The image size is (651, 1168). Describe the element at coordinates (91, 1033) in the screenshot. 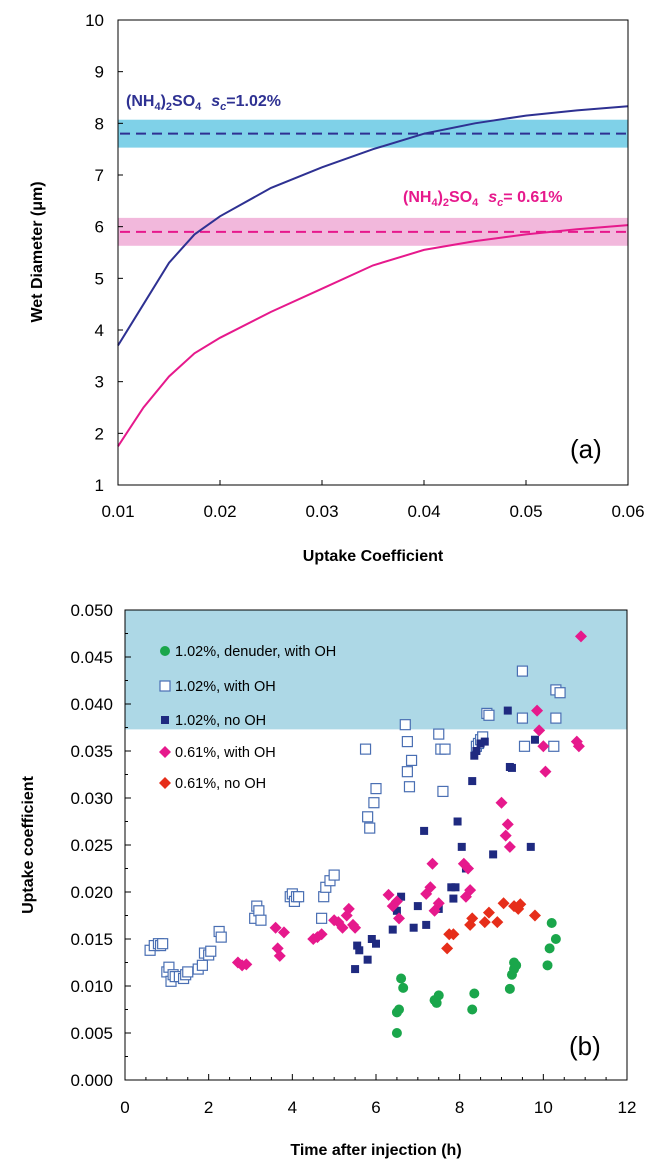

I see `y-tick-label-b: 0.005` at that location.